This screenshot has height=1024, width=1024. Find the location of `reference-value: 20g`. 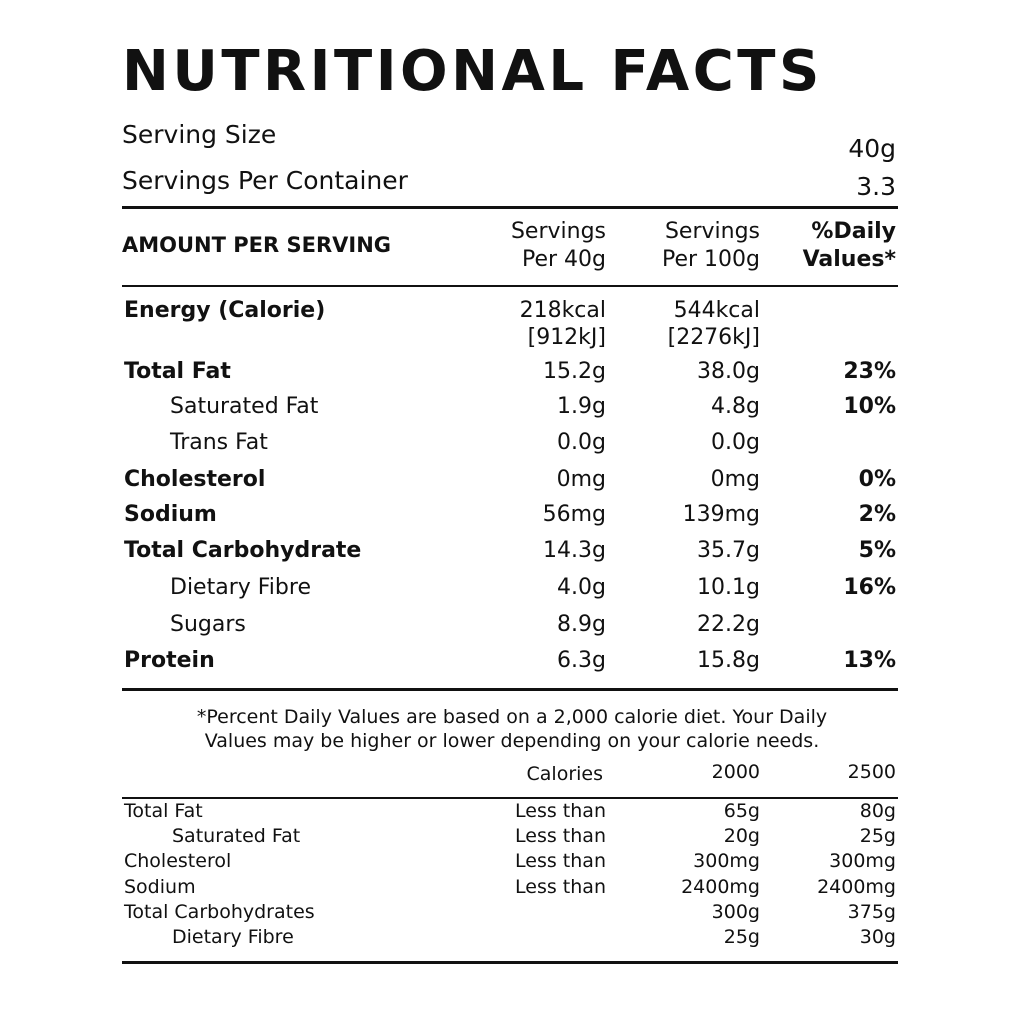

reference-value: 20g is located at coordinates (741, 836).